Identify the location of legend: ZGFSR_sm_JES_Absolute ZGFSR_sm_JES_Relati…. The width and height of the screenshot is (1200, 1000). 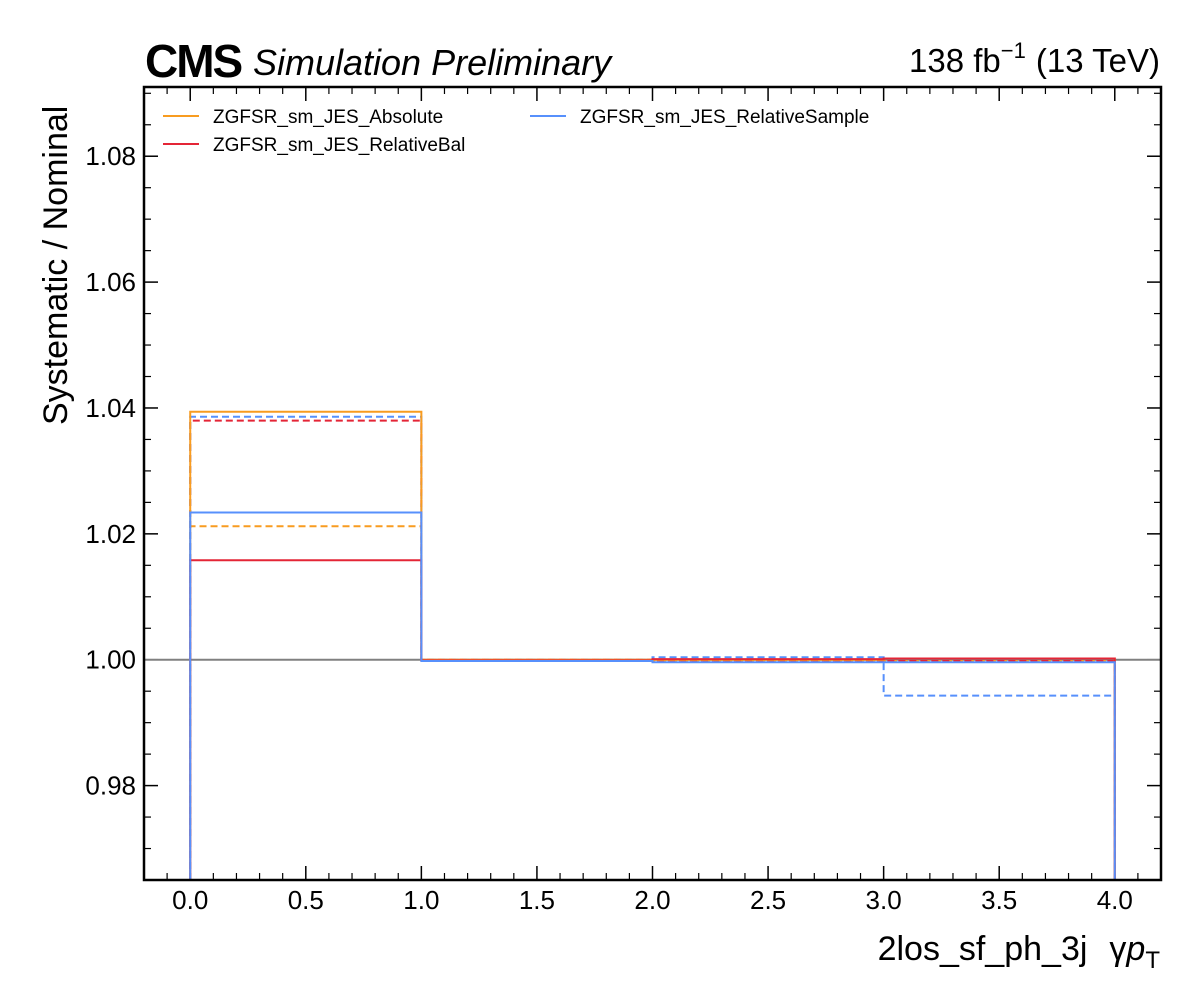
(516, 131).